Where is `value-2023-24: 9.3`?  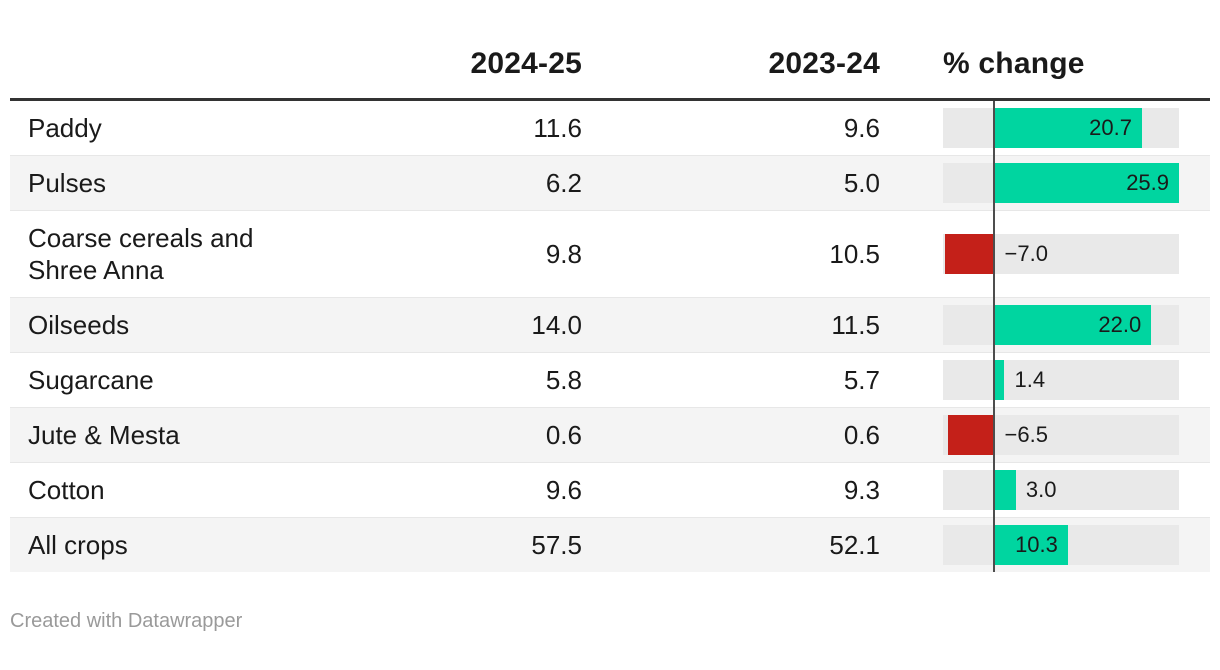
value-2023-24: 9.3 is located at coordinates (861, 489).